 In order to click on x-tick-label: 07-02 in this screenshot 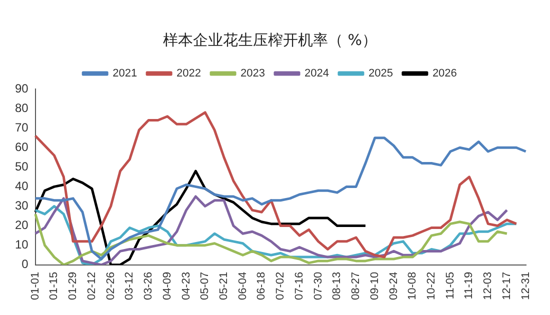, I will do `click(280, 286)`.